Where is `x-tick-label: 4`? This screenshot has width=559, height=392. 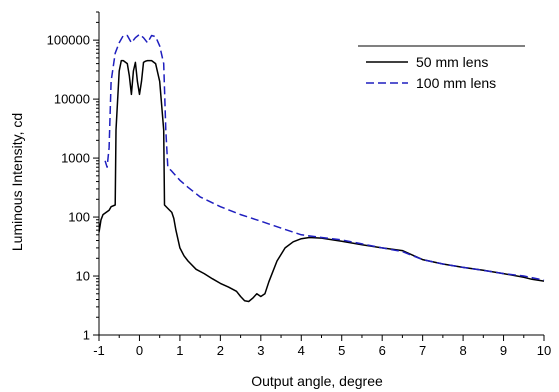 x-tick-label: 4 is located at coordinates (301, 350).